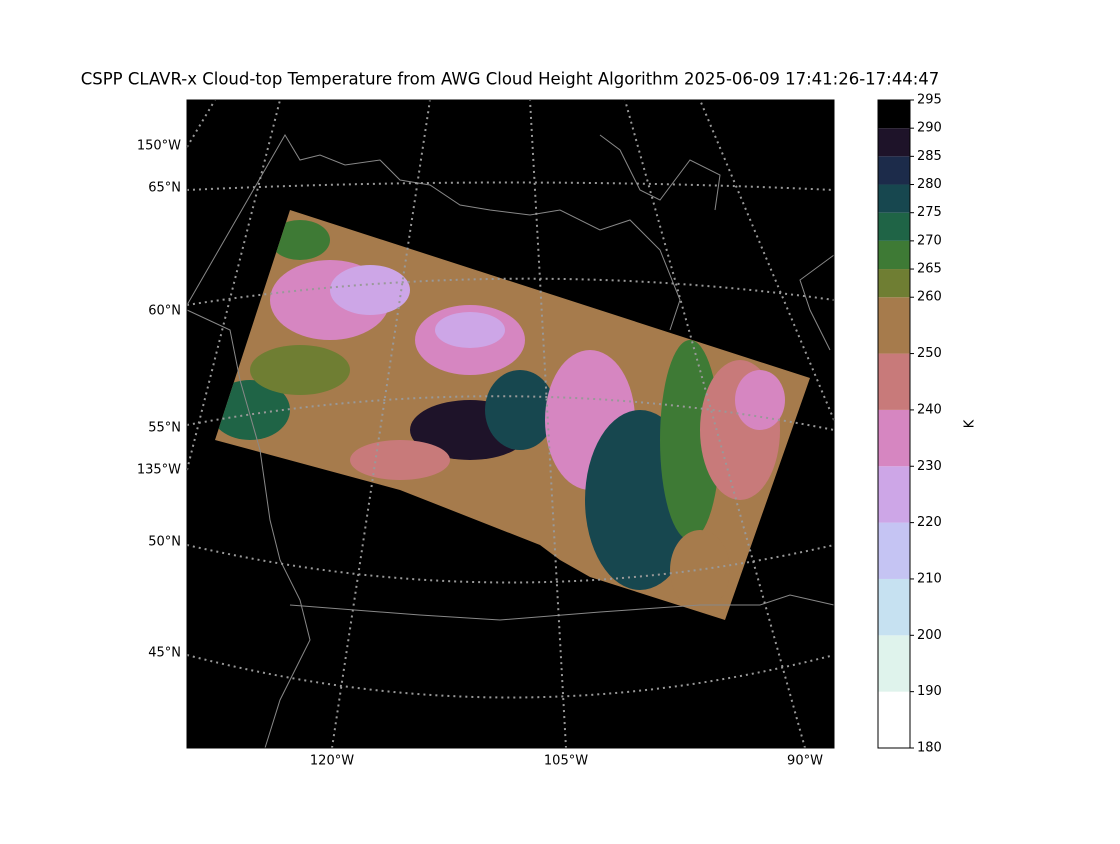  What do you see at coordinates (164, 428) in the screenshot?
I see `lat-lon-label: 55°N` at bounding box center [164, 428].